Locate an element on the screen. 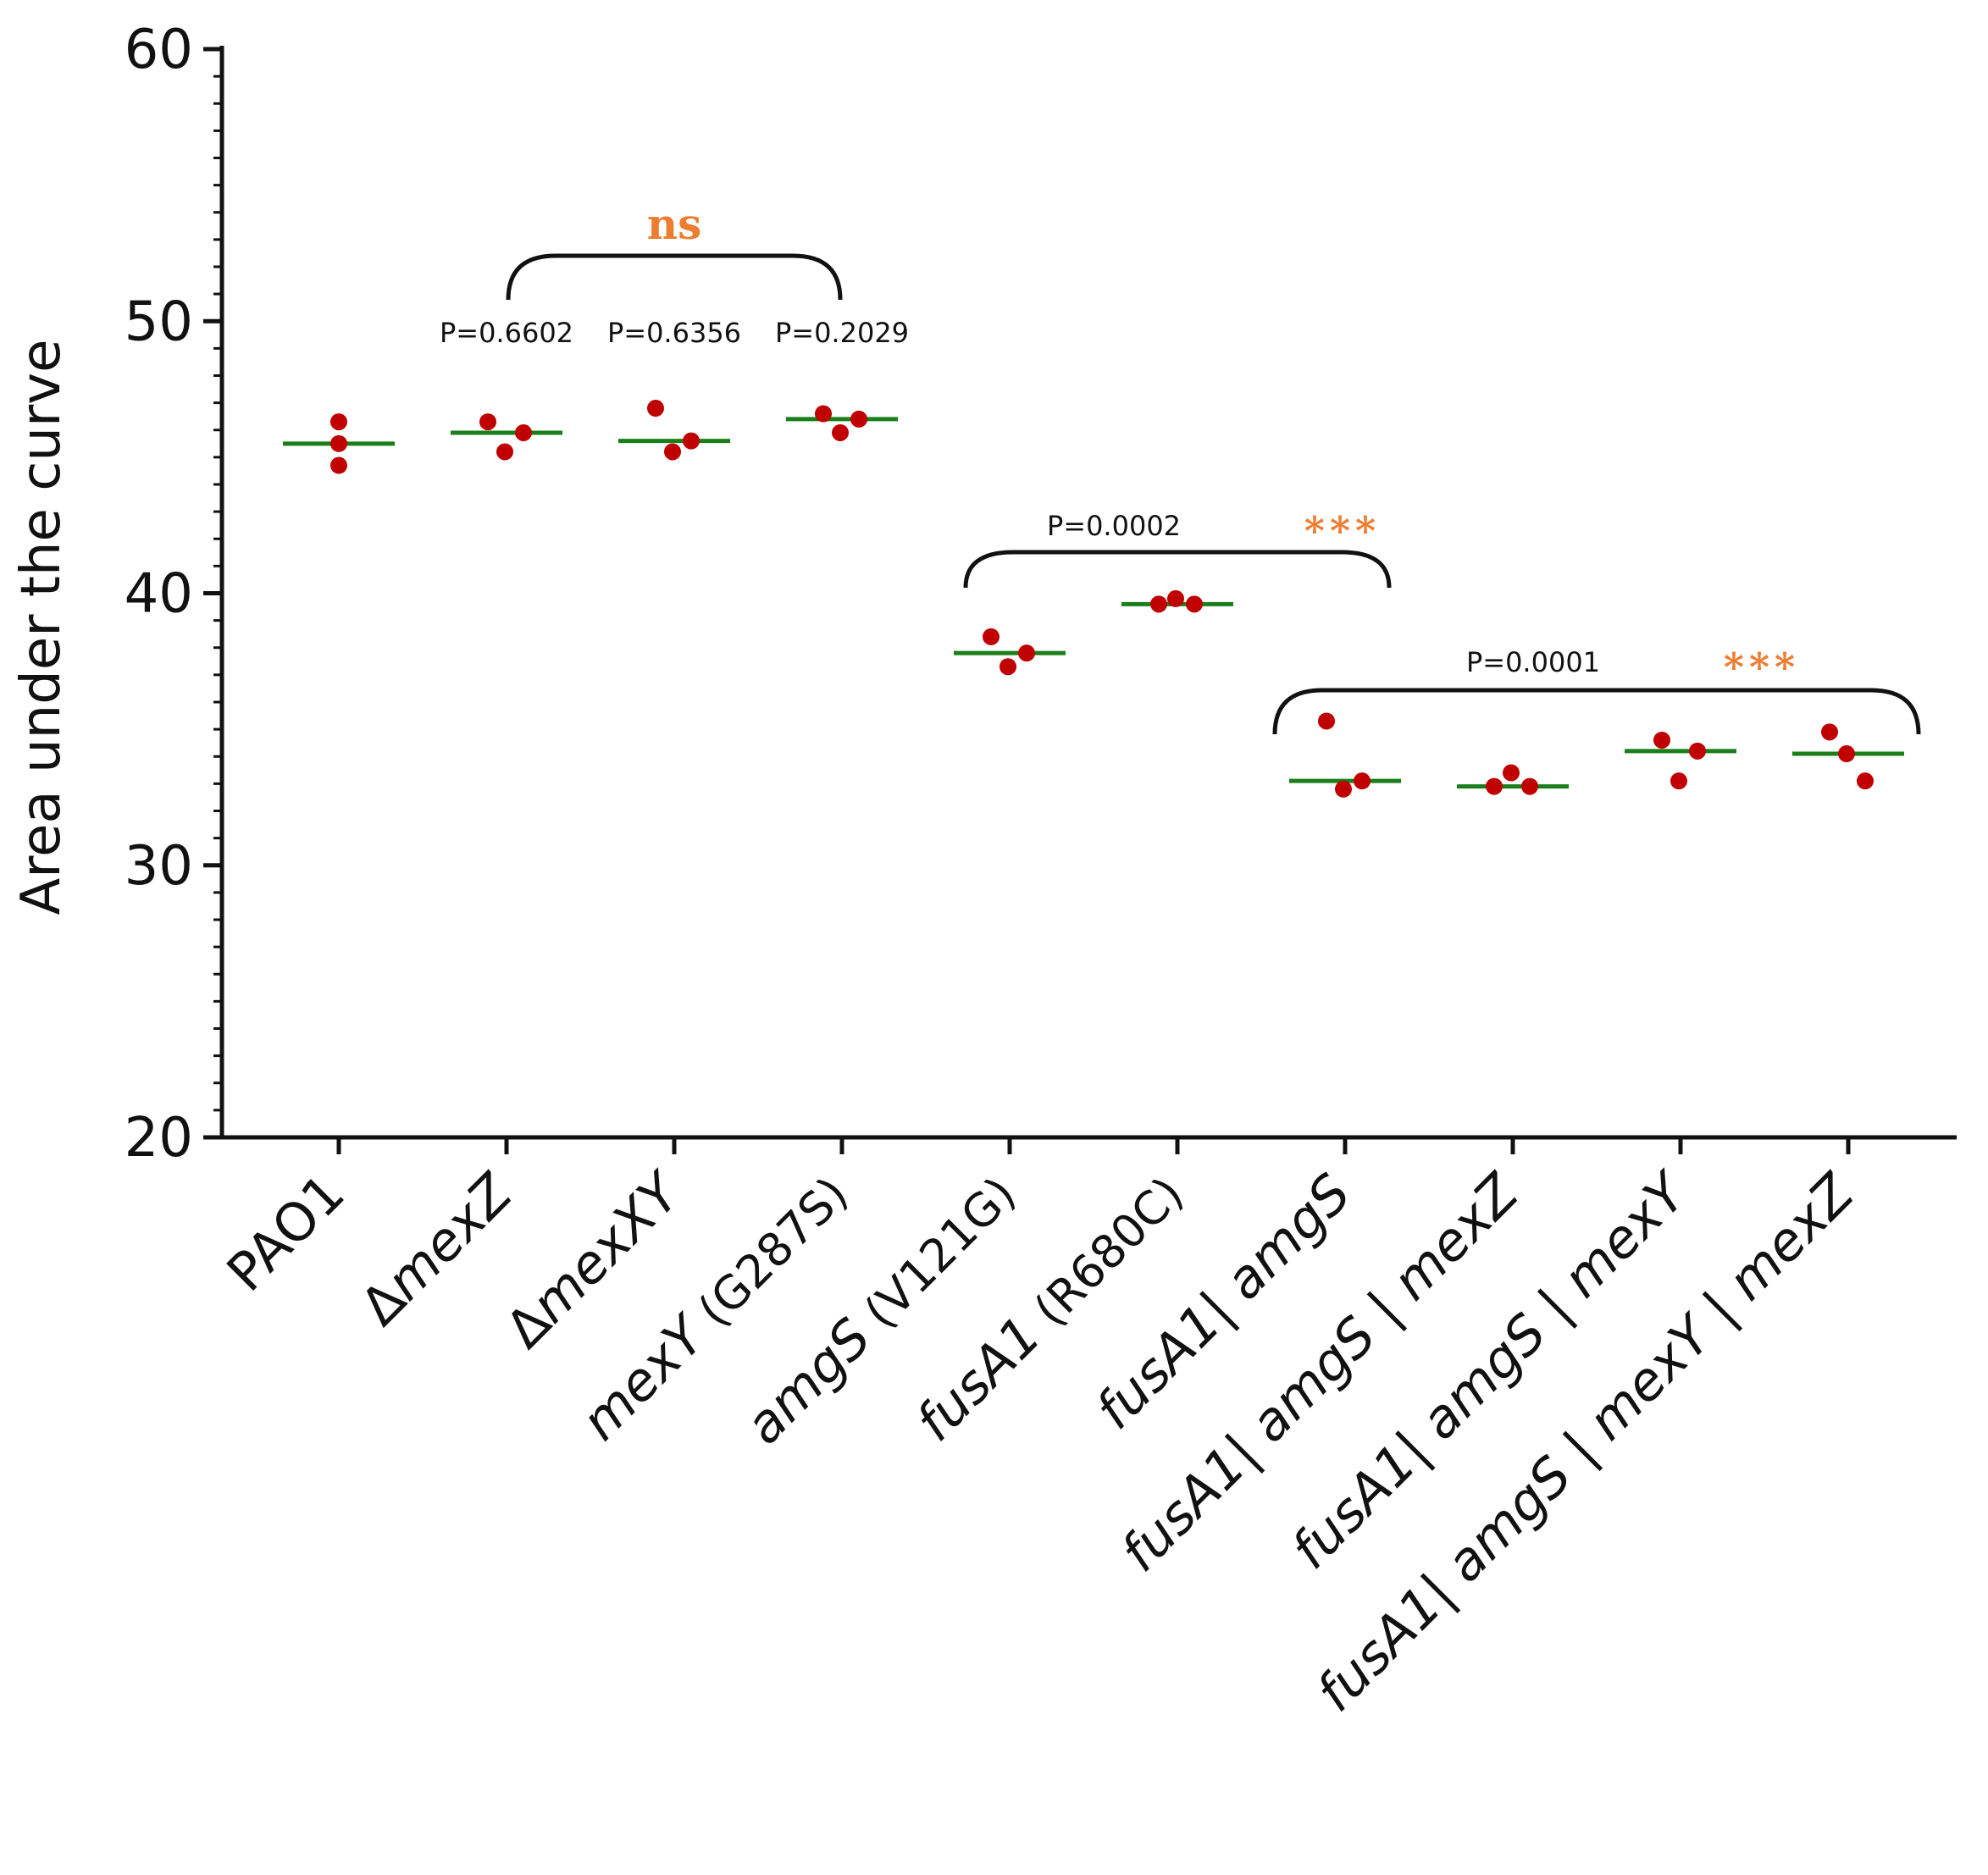 This screenshot has width=1988, height=1875. significance-label: ns is located at coordinates (674, 224).